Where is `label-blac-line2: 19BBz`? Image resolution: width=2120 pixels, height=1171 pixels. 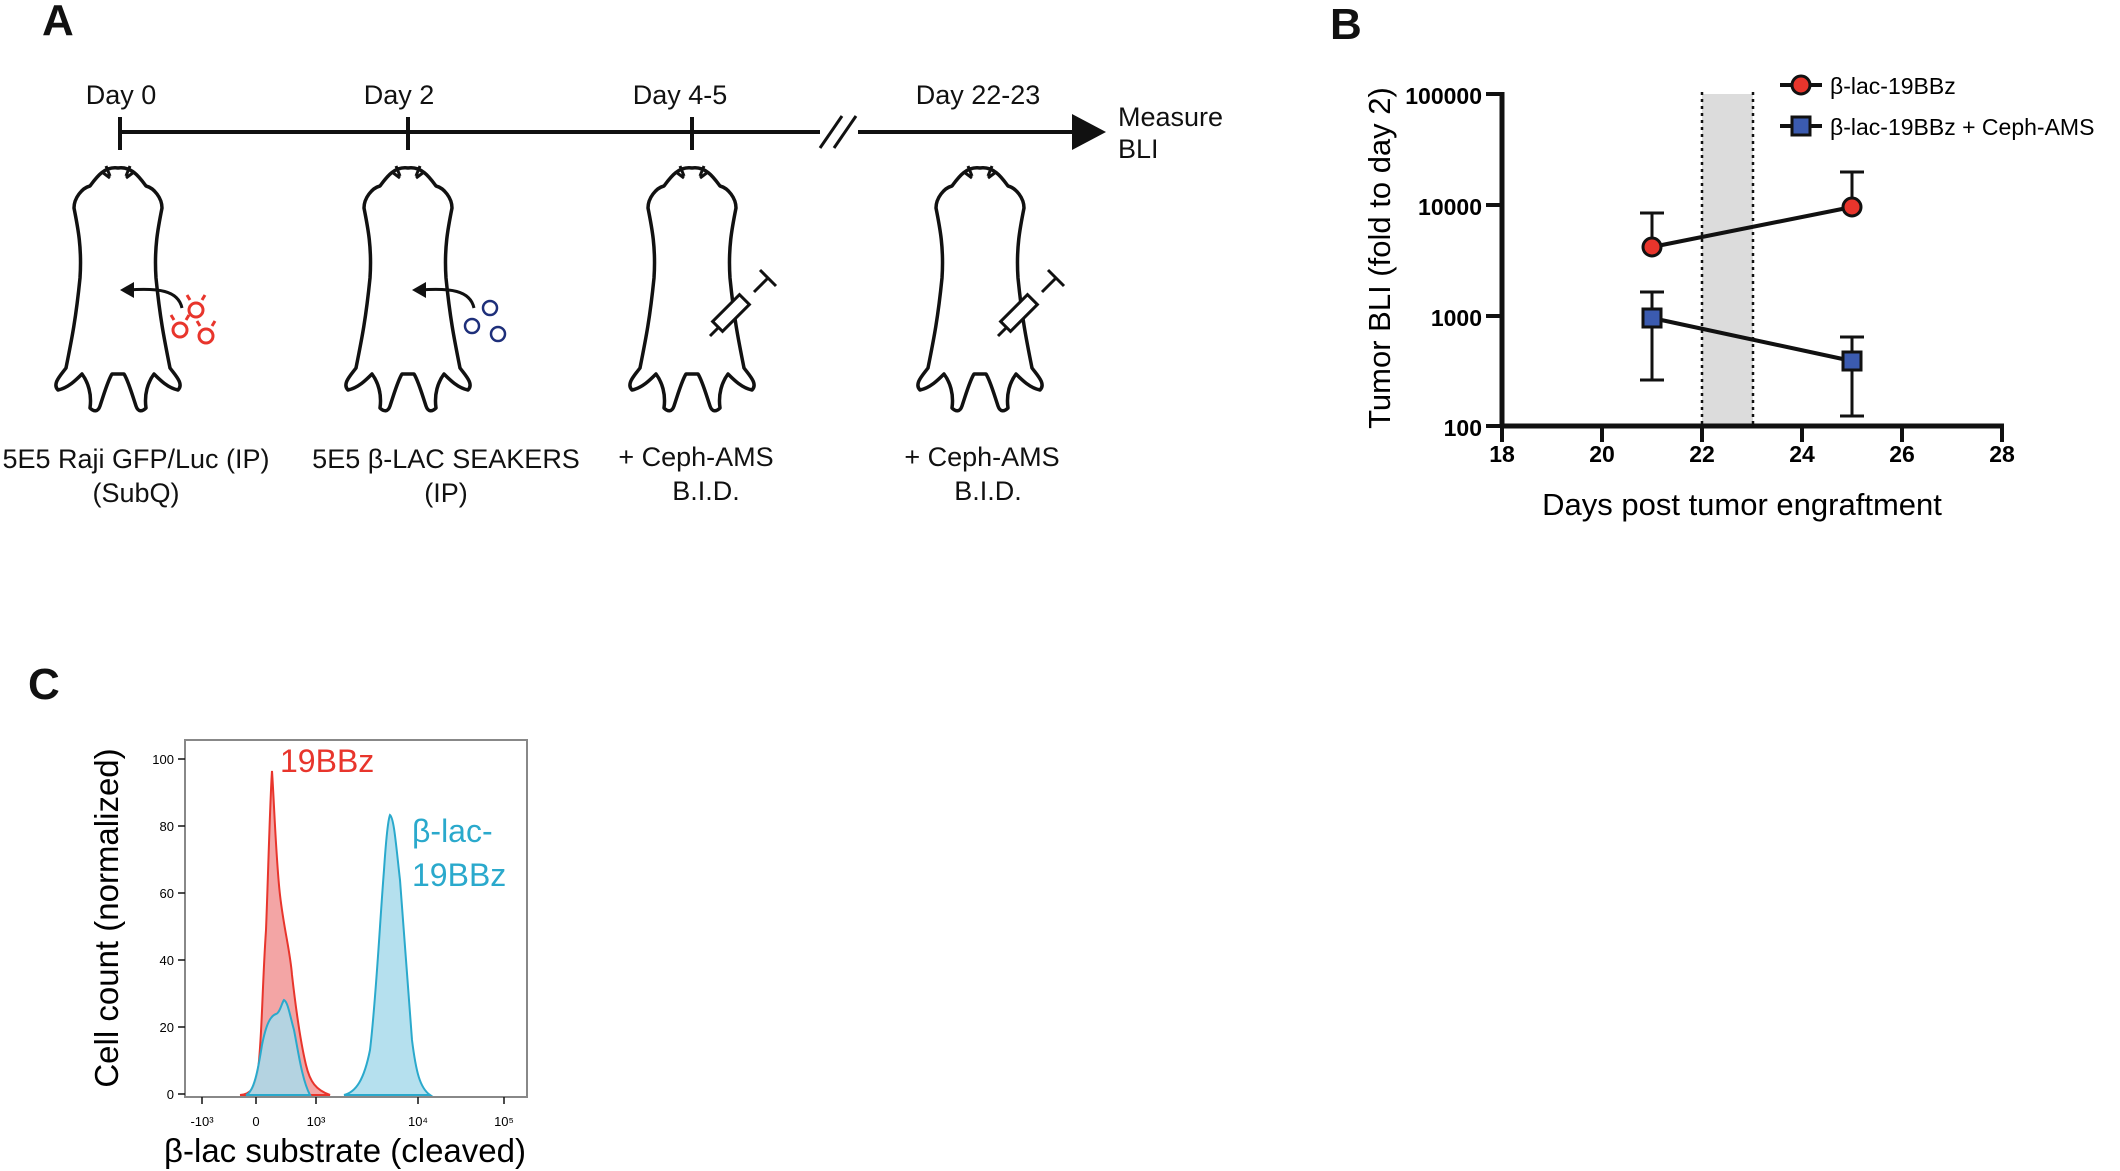
label-blac-line2: 19BBz is located at coordinates (459, 875).